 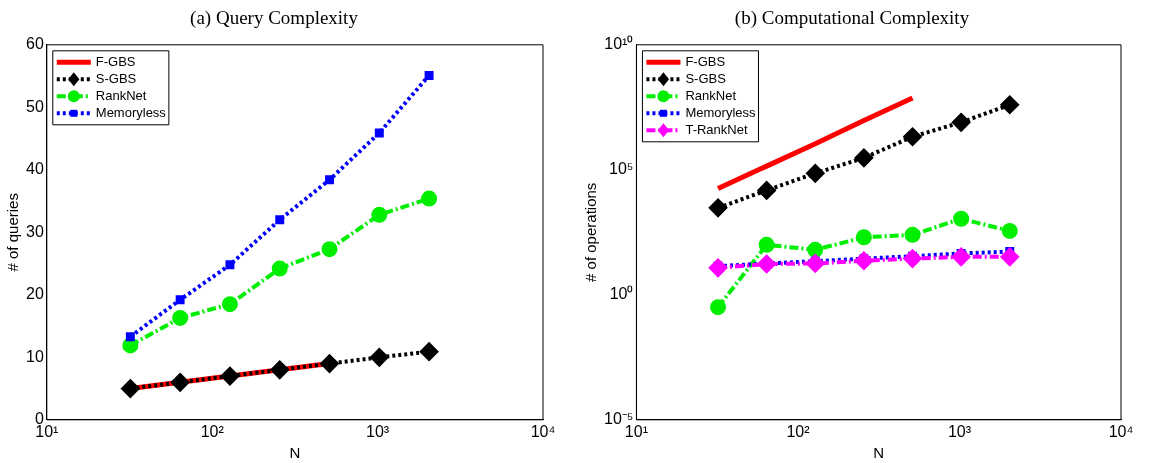 I want to click on y-tick-label: 60, so click(x=35, y=44).